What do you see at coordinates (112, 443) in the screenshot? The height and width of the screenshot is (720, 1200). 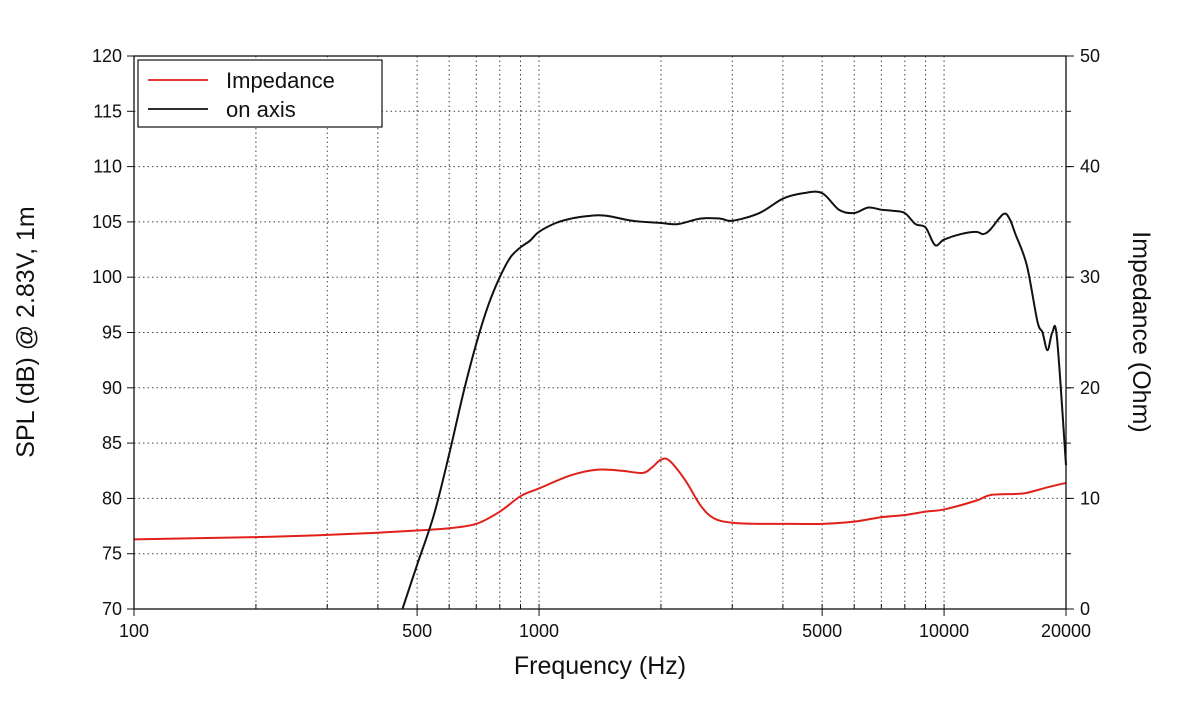 I see `y-tick-label: 85` at bounding box center [112, 443].